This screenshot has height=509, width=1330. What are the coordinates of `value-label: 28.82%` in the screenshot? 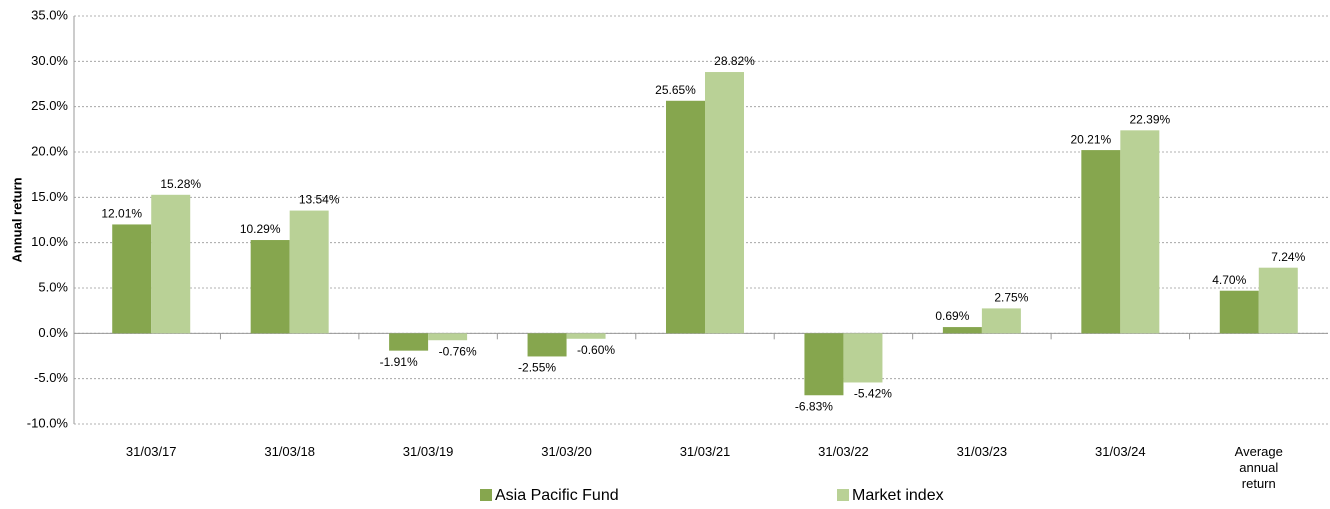 It's located at (734, 61).